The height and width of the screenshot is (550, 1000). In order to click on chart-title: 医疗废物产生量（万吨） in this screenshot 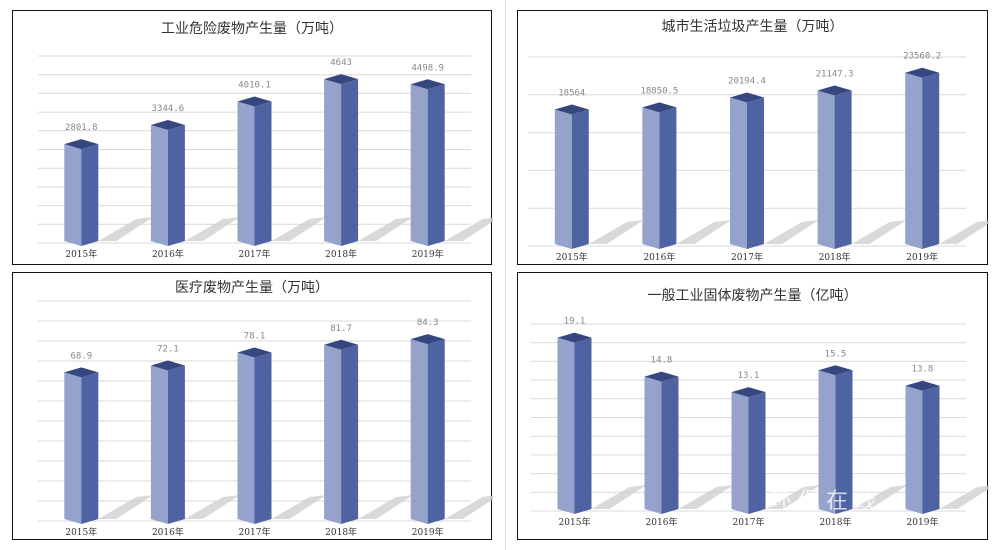, I will do `click(252, 288)`.